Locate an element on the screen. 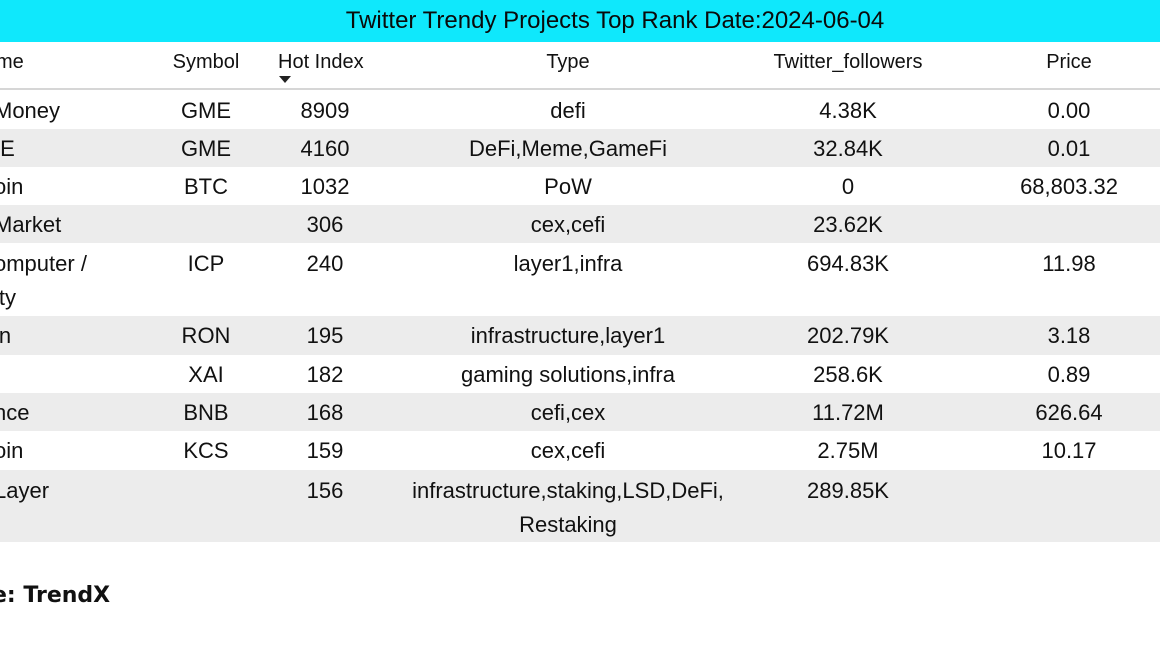 The height and width of the screenshot is (653, 1160). cell-symbol: BNB is located at coordinates (206, 412).